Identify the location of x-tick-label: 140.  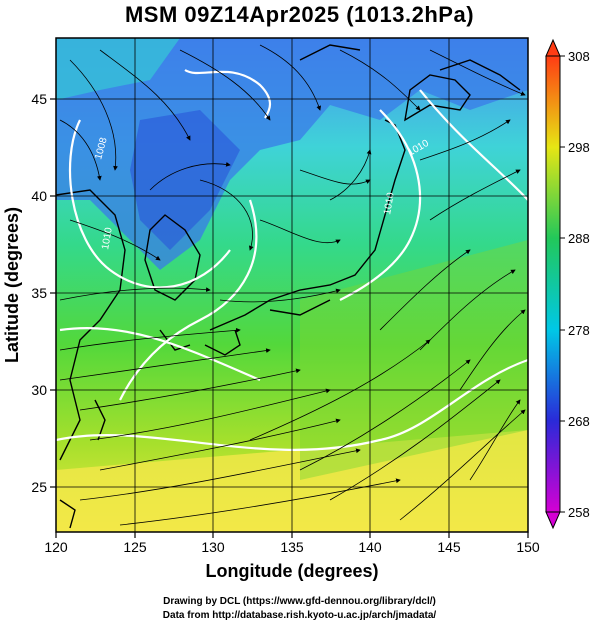
(370, 547).